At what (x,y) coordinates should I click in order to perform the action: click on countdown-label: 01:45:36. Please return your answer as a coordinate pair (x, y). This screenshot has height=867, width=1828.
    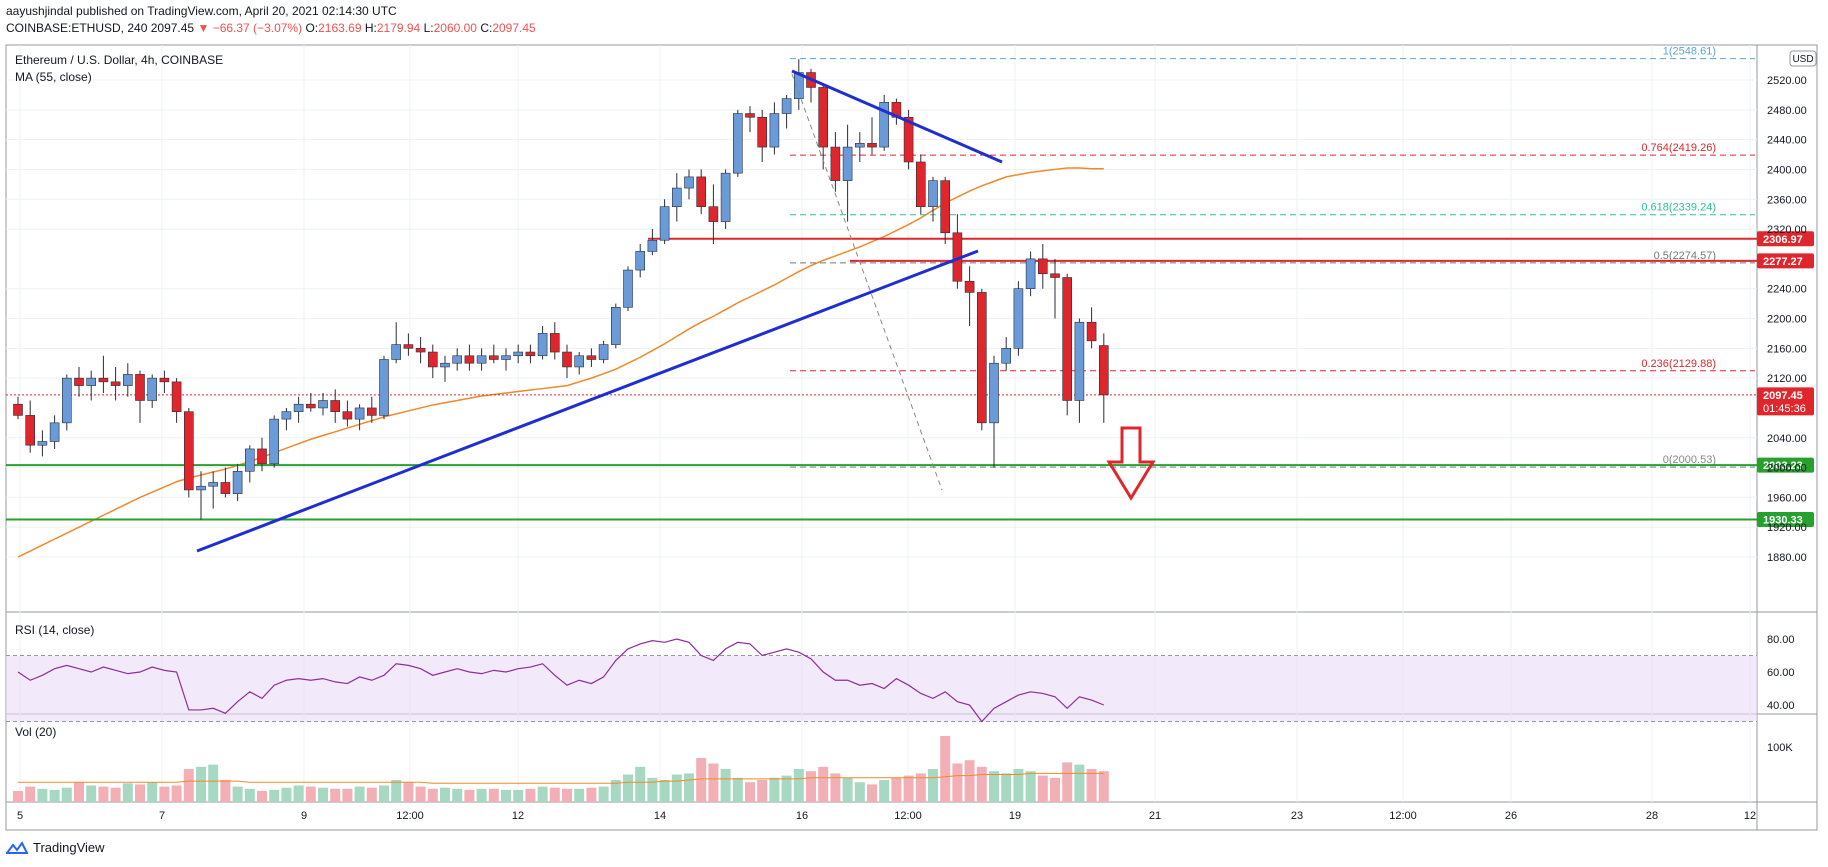
    Looking at the image, I should click on (1784, 409).